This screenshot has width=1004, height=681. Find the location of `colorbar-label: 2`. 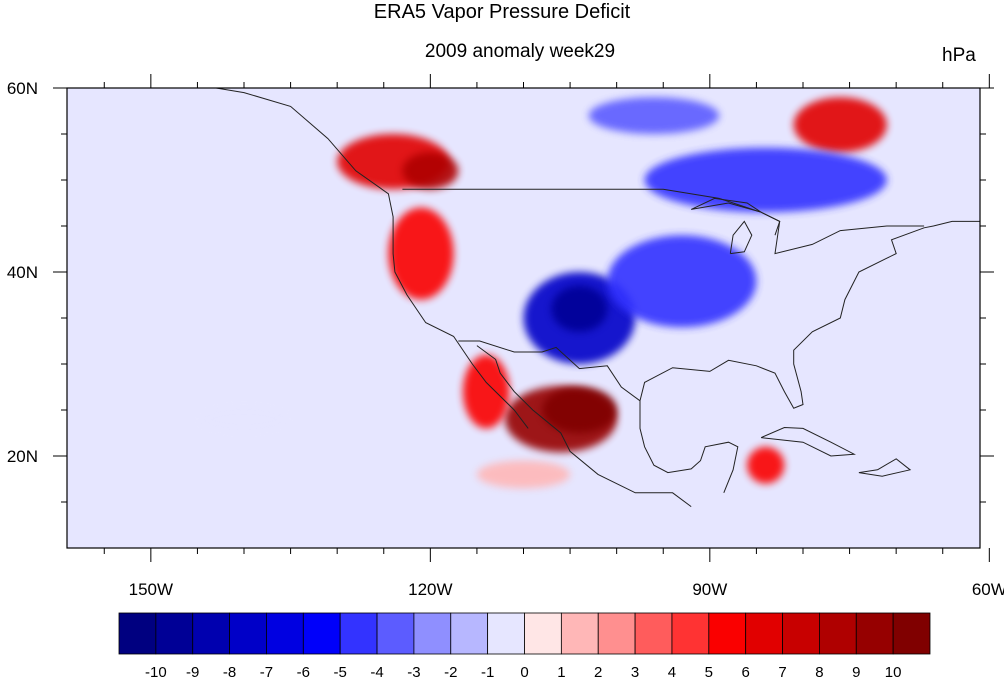

colorbar-label: 2 is located at coordinates (598, 672).